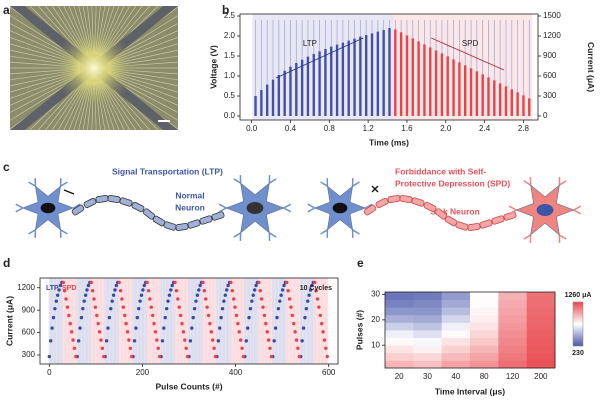 Image resolution: width=600 pixels, height=406 pixels. Describe the element at coordinates (230, 95) in the screenshot. I see `y-tick-label: 0.5` at that location.